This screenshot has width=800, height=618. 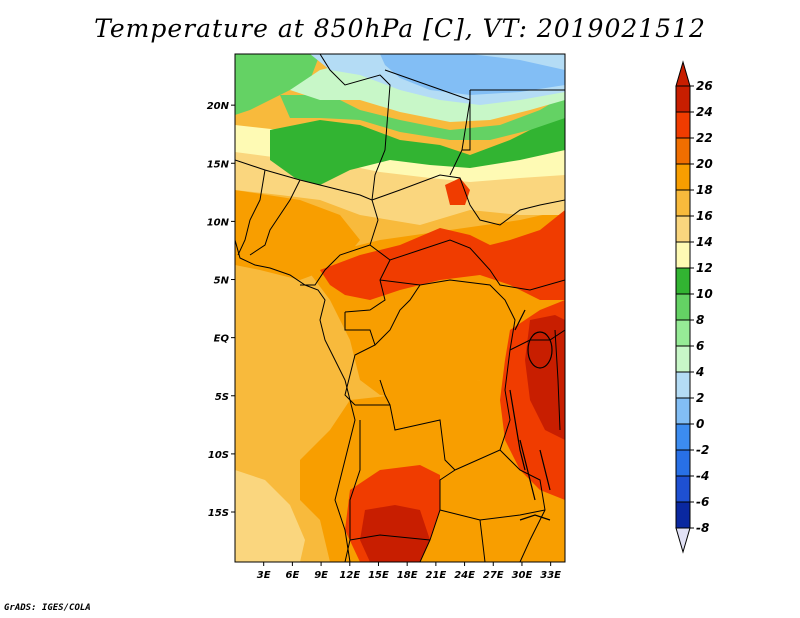 I want to click on colorbar-label: -4, so click(x=702, y=476).